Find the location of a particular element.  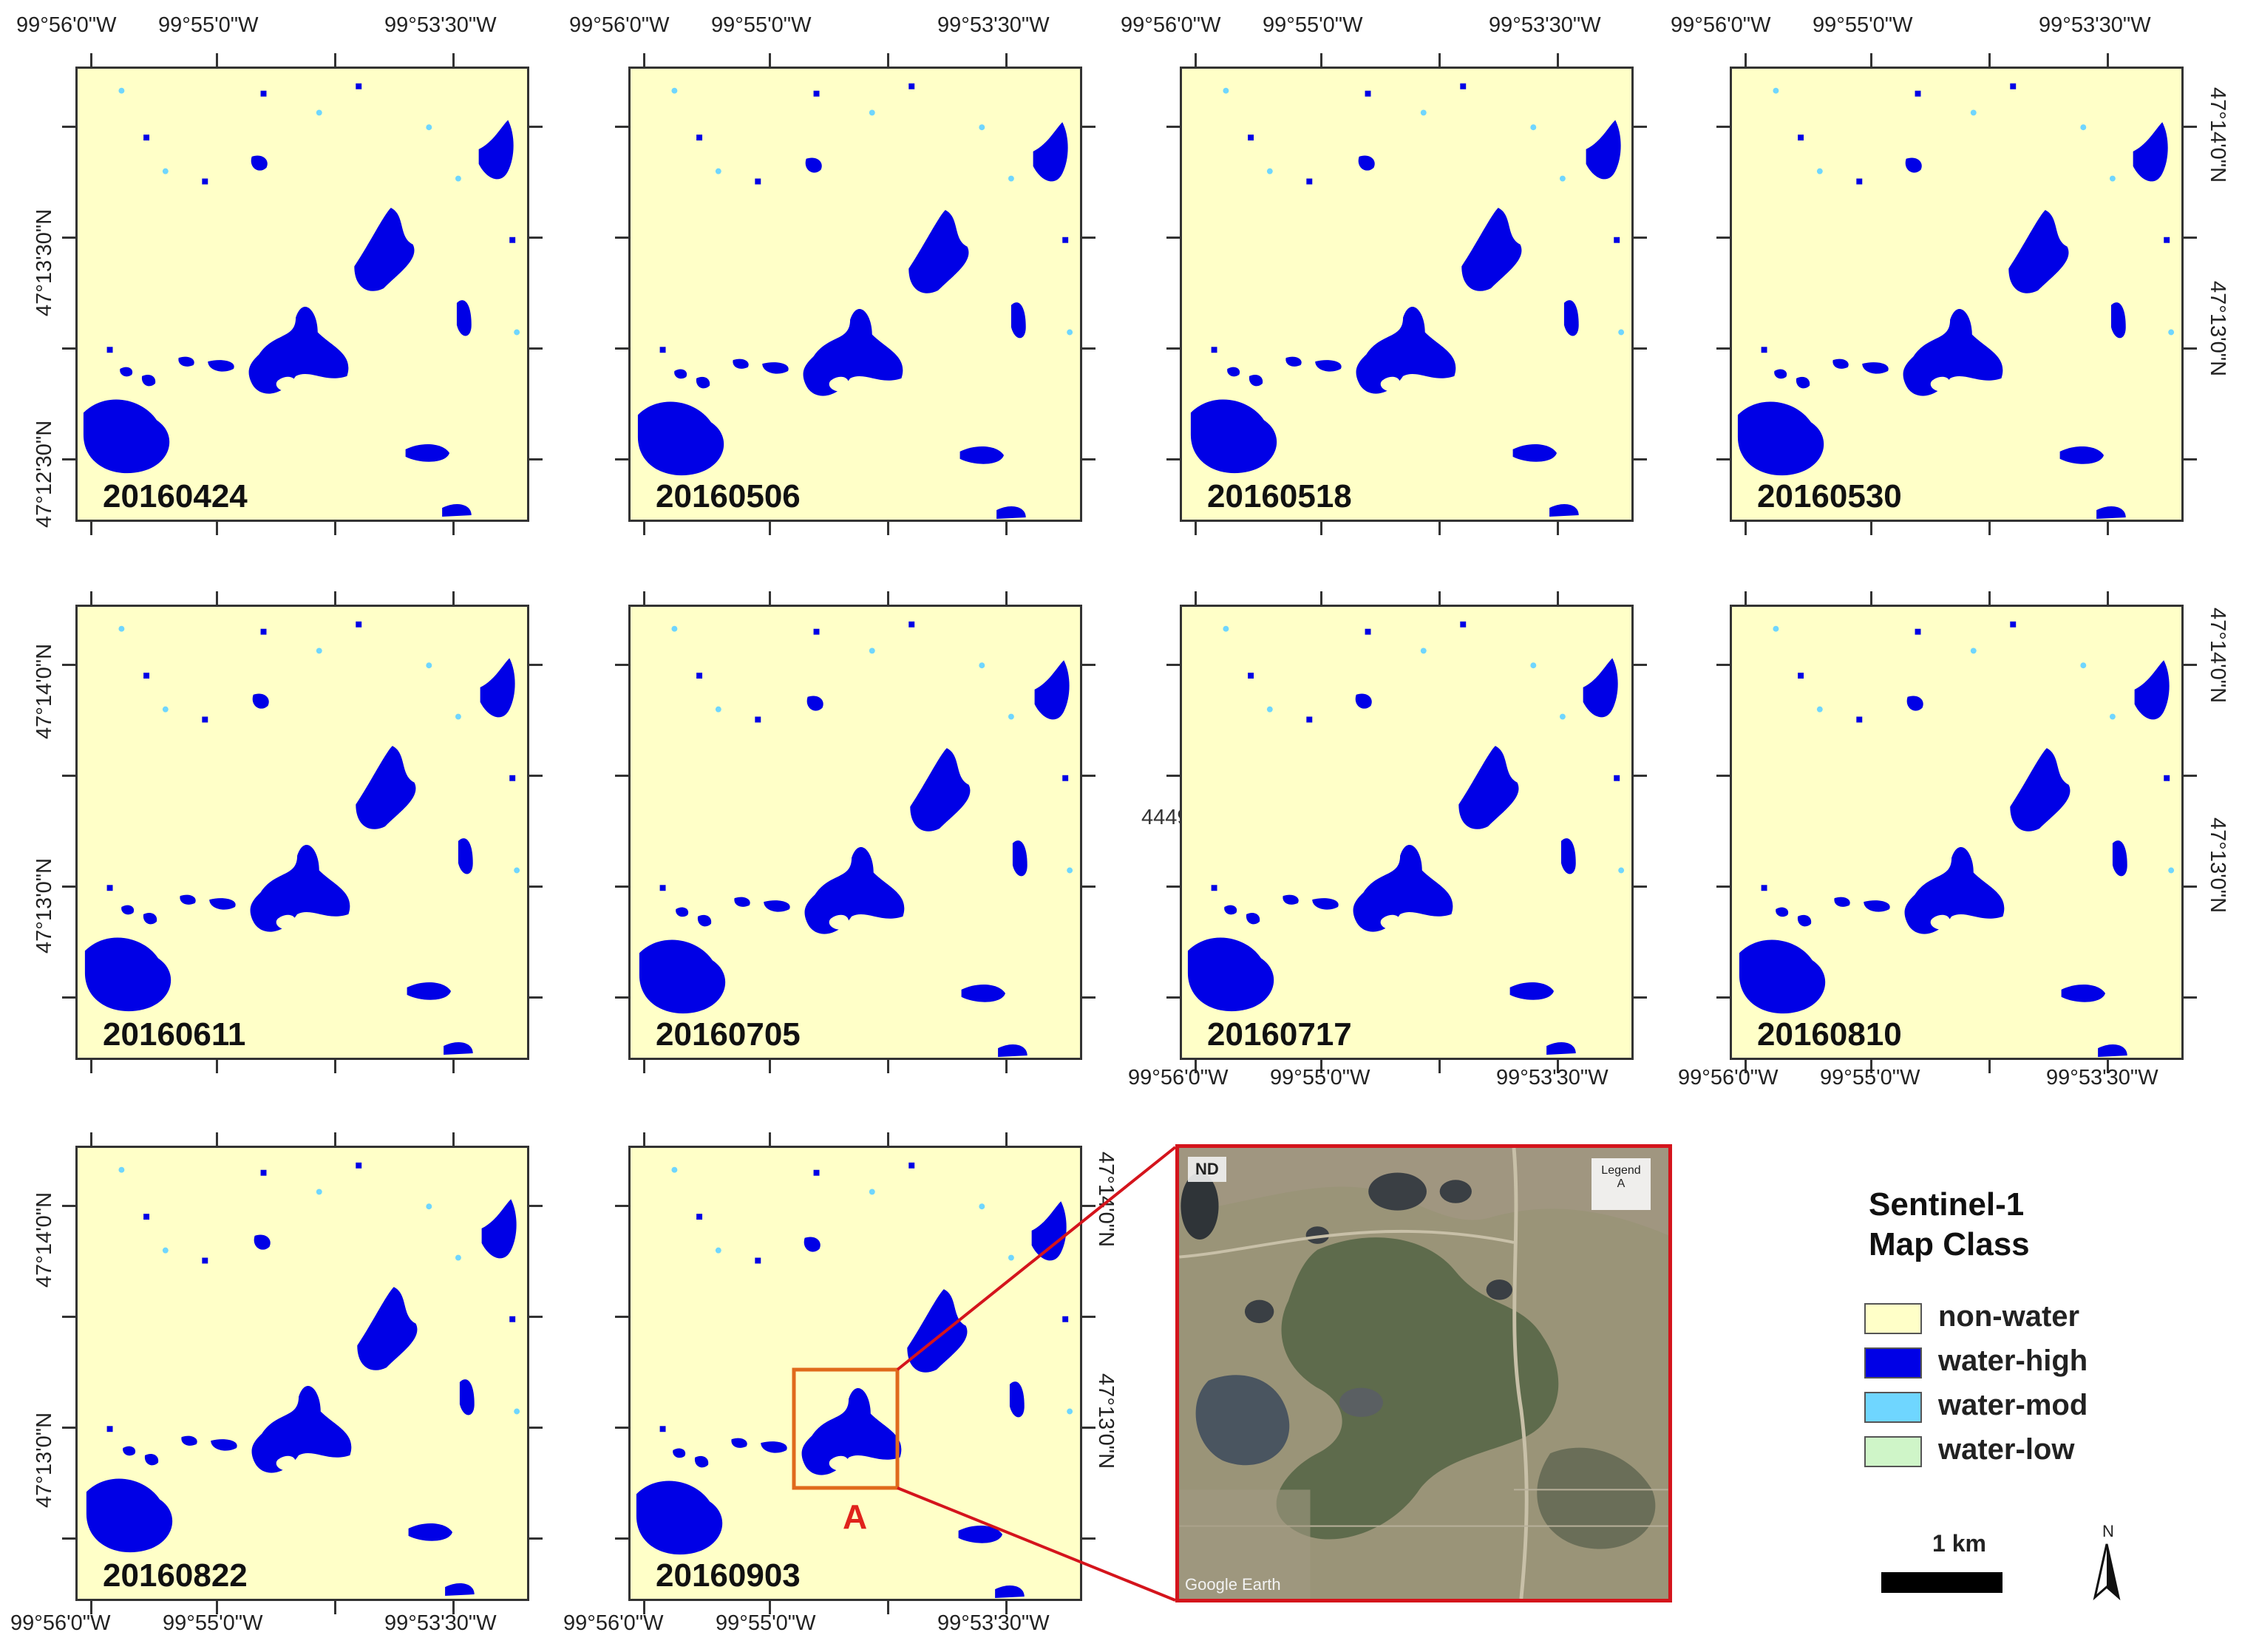

inset-legend-title: Legend is located at coordinates (1621, 1170).